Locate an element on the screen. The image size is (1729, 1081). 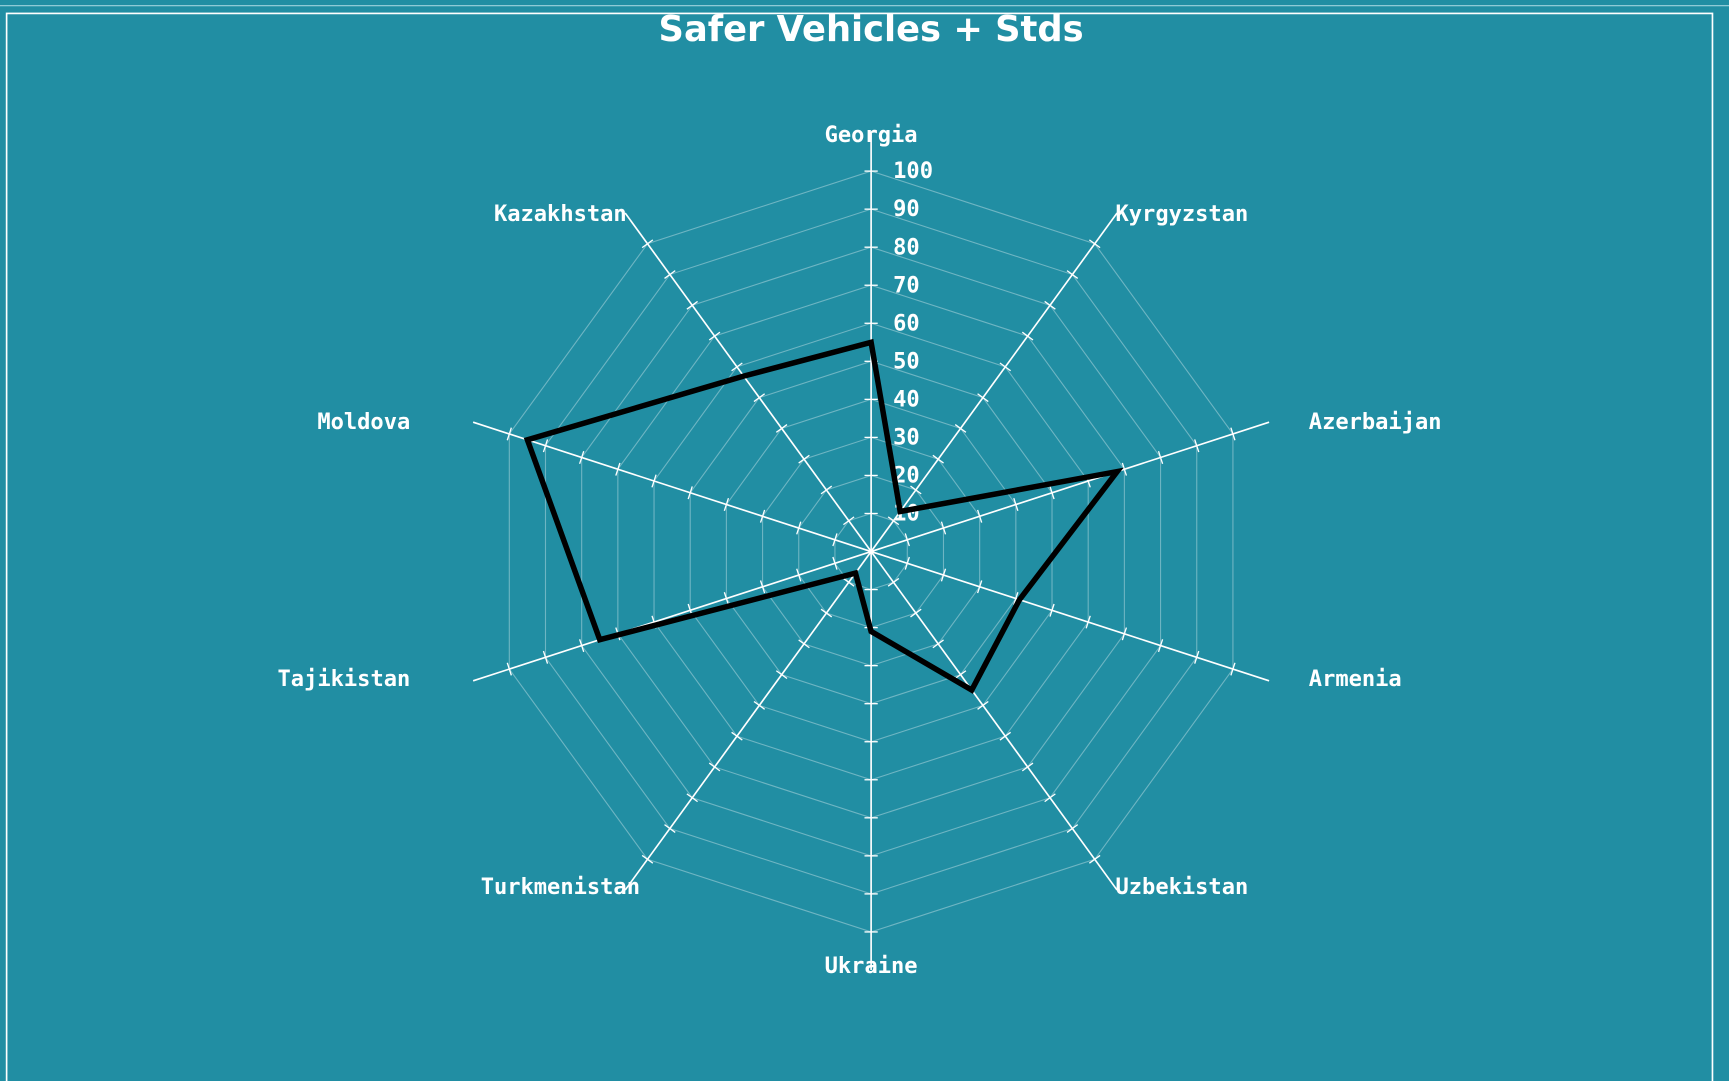
category-label: Ukraine is located at coordinates (871, 966).